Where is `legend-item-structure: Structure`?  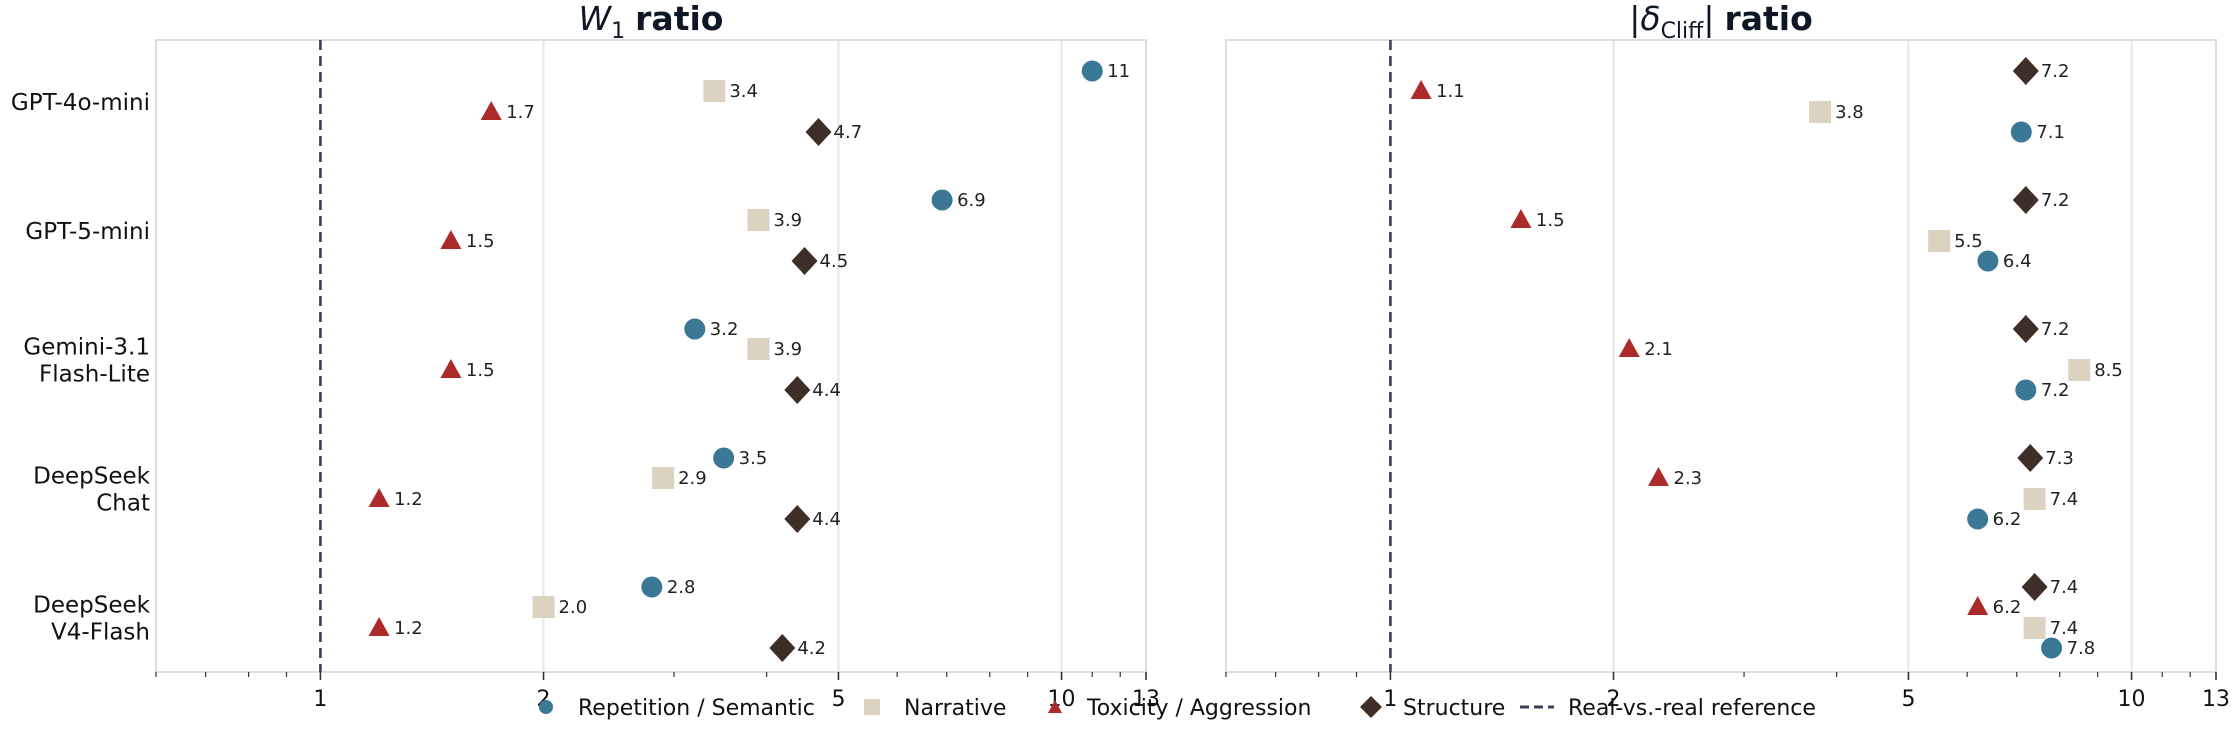
legend-item-structure: Structure is located at coordinates (1432, 708).